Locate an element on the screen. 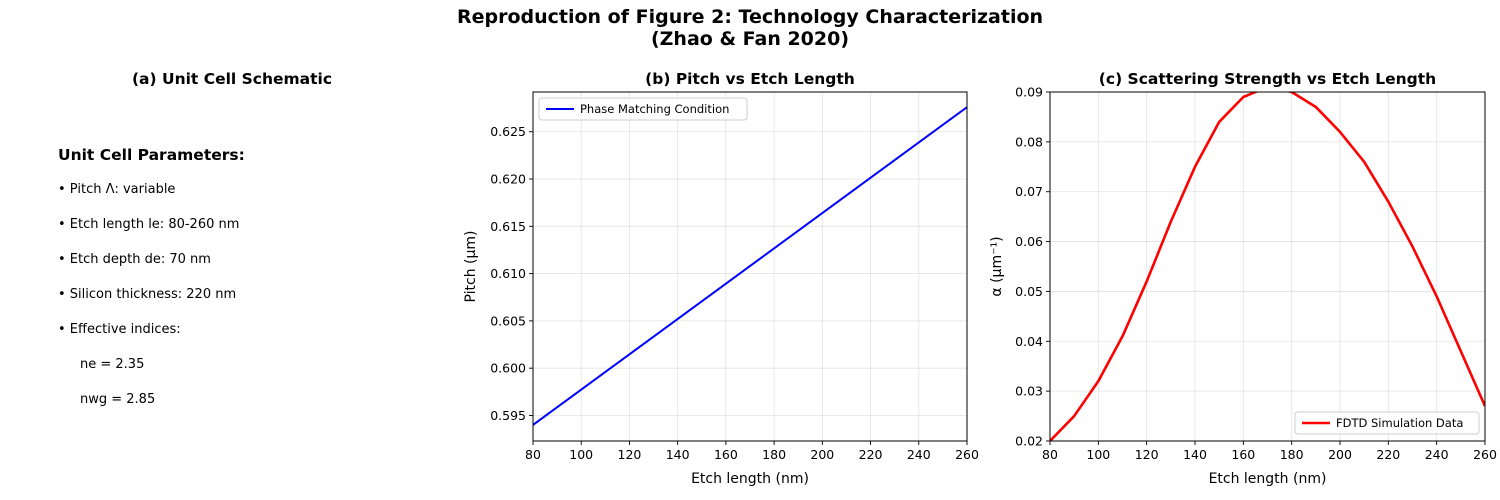 The height and width of the screenshot is (500, 1500). y-axis-label: α (μm⁻¹) is located at coordinates (997, 266).